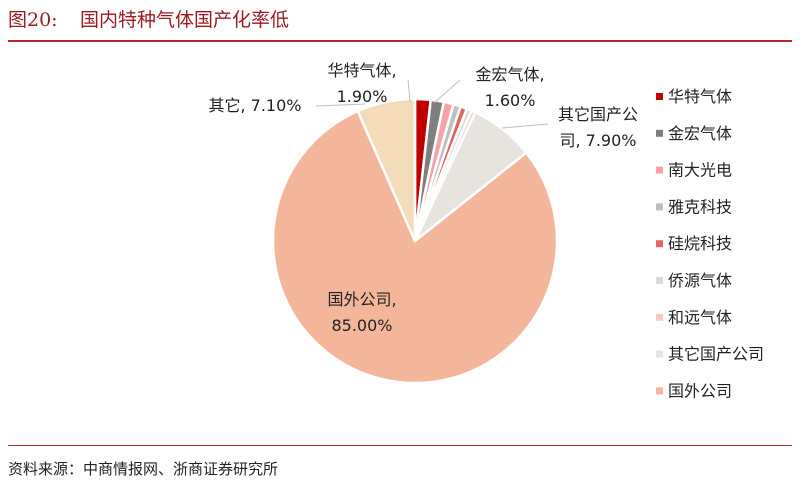 The width and height of the screenshot is (800, 488). I want to click on legend-label: 华特气体, so click(700, 96).